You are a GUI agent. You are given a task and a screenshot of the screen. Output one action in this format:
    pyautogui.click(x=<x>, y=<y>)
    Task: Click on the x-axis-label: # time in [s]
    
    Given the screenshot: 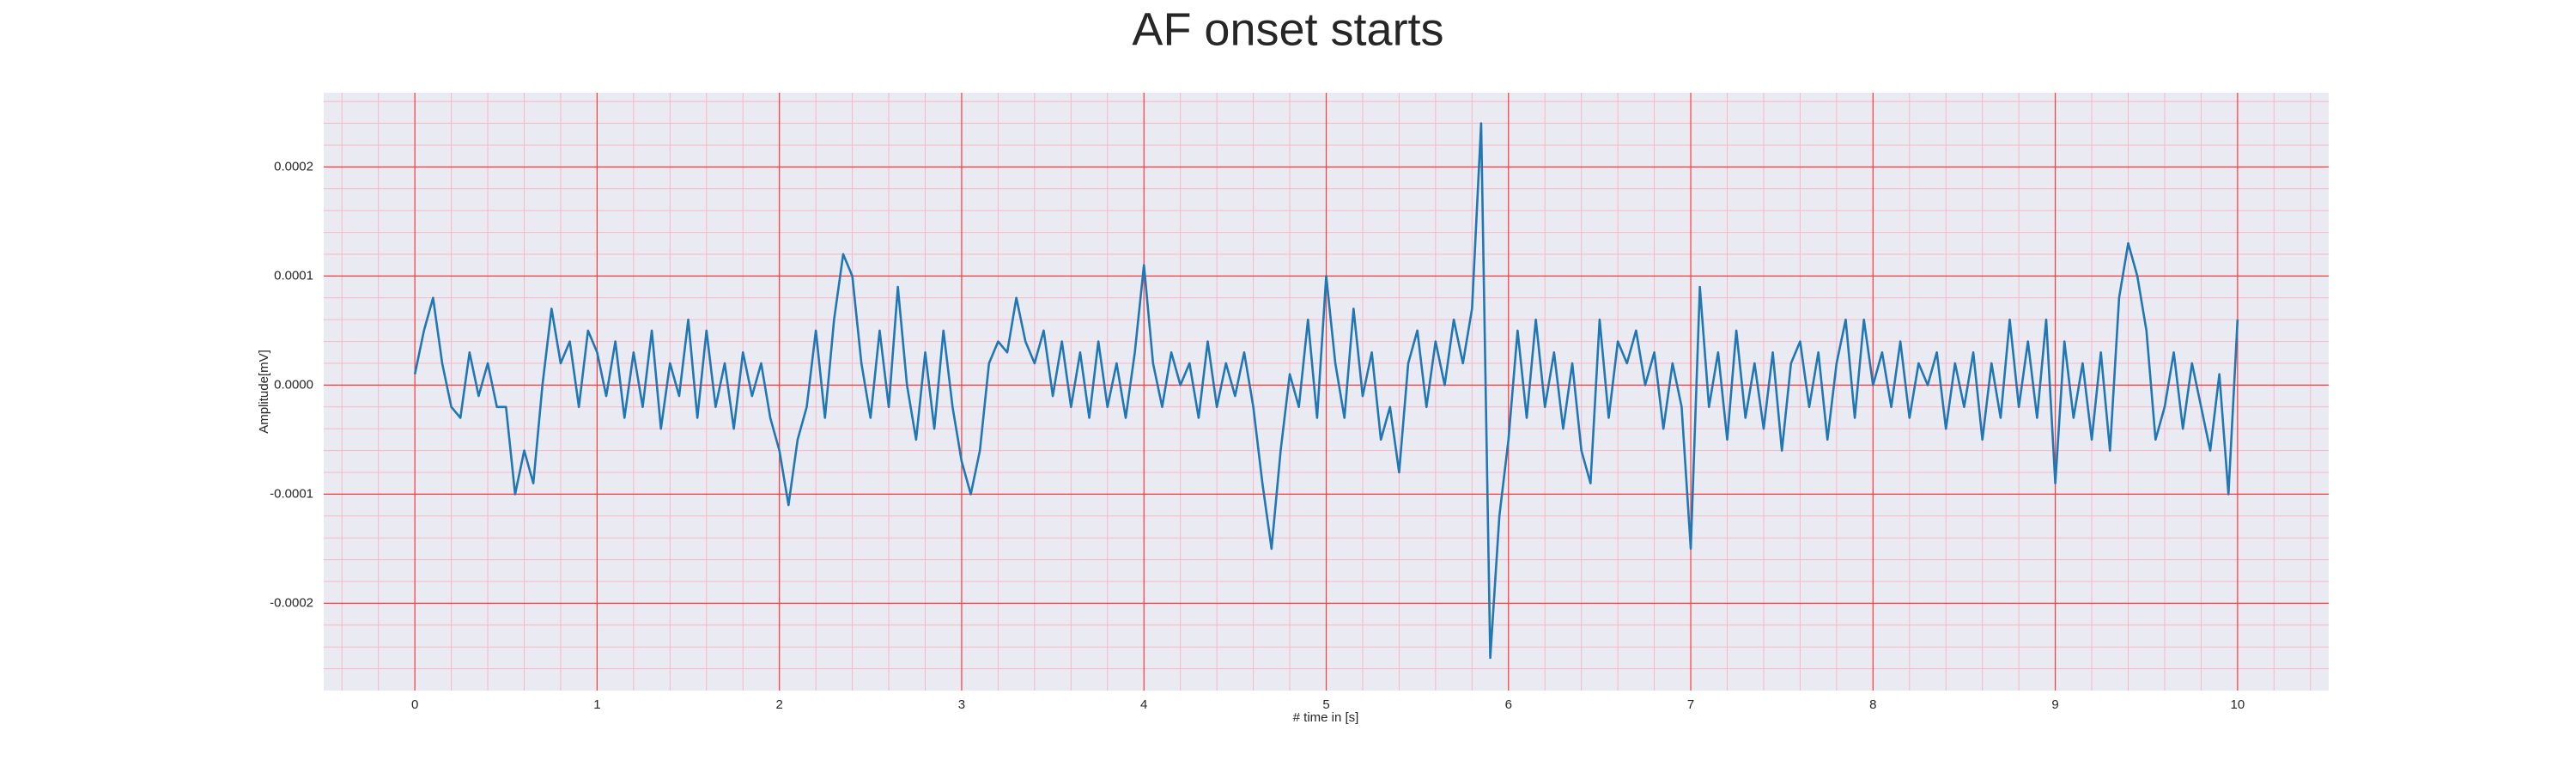 What is the action you would take?
    pyautogui.click(x=1326, y=717)
    